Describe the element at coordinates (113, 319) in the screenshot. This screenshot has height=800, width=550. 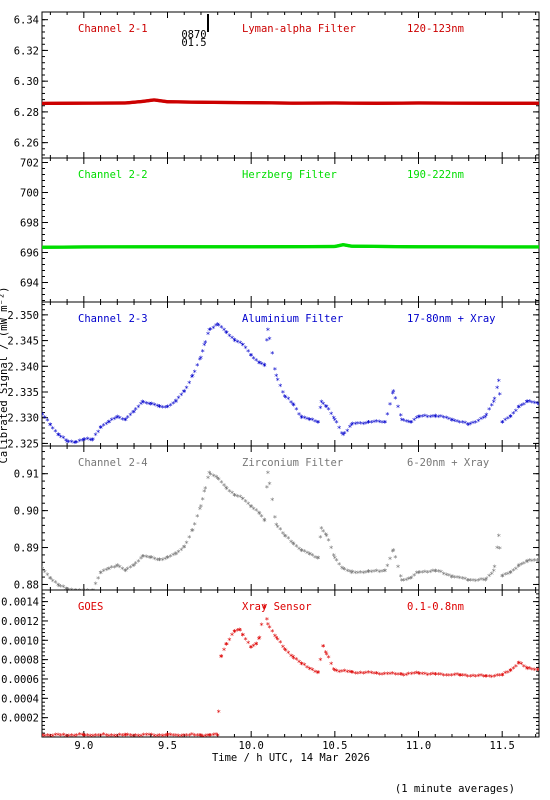
I see `panel-title: Channel 2-3` at that location.